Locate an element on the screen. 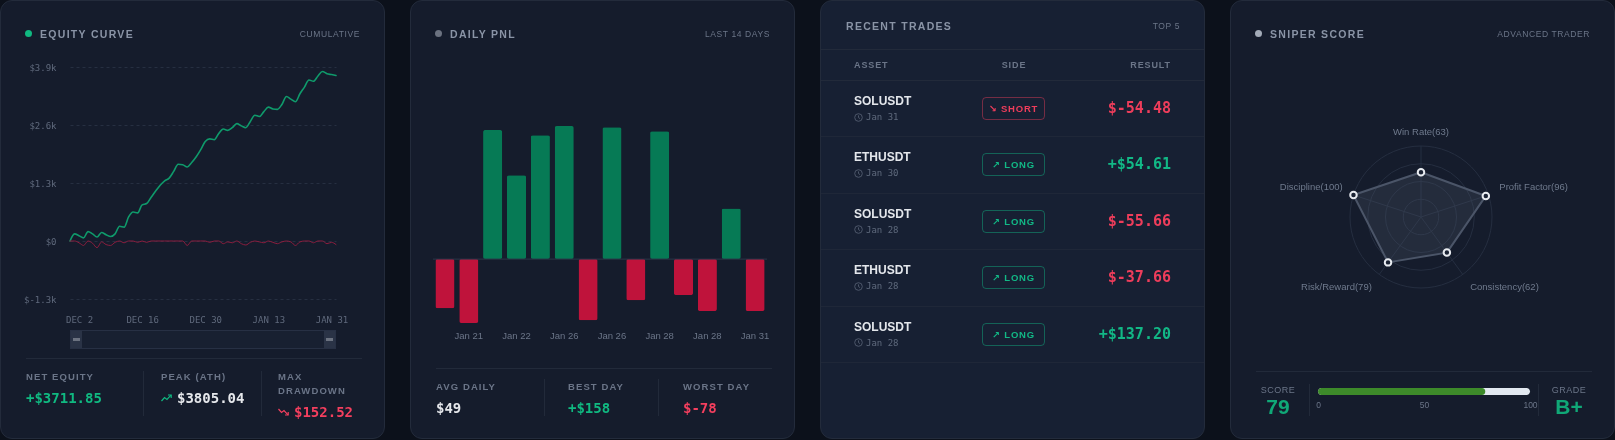  spoke-label: Consistency(62) is located at coordinates (1504, 286).